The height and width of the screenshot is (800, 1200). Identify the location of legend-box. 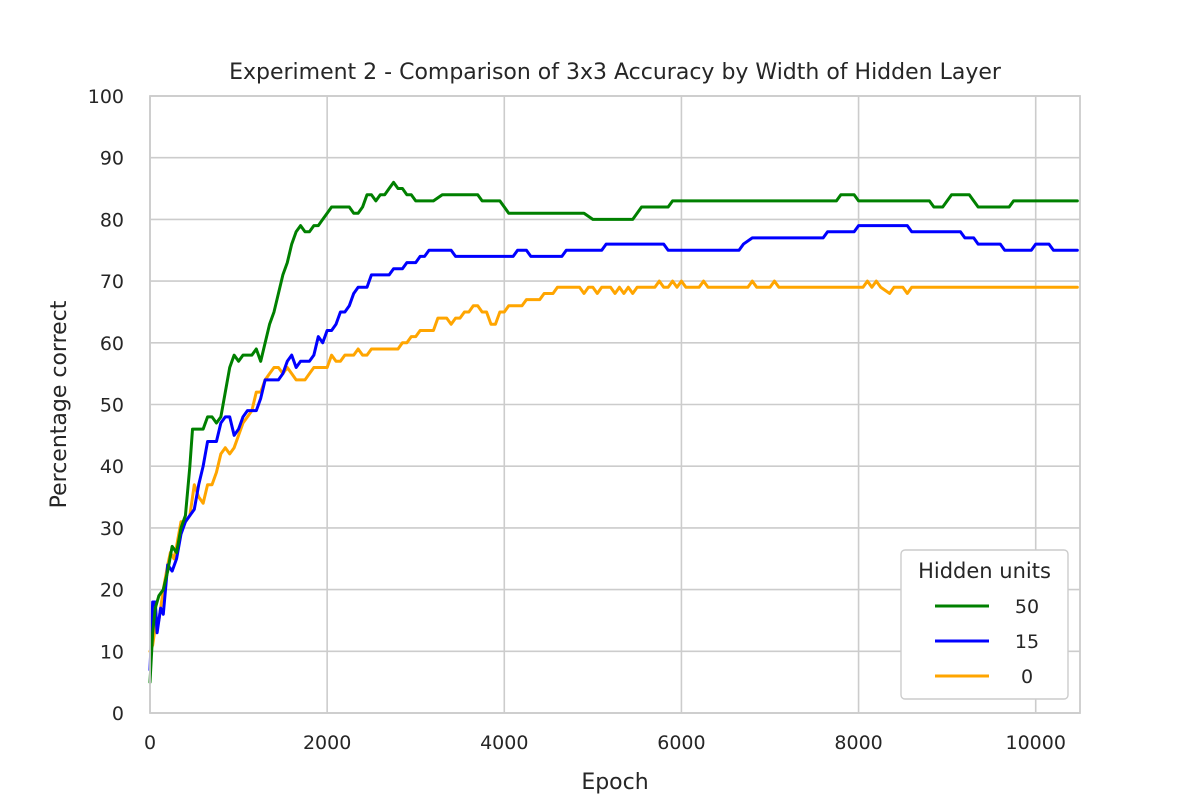
(984, 624).